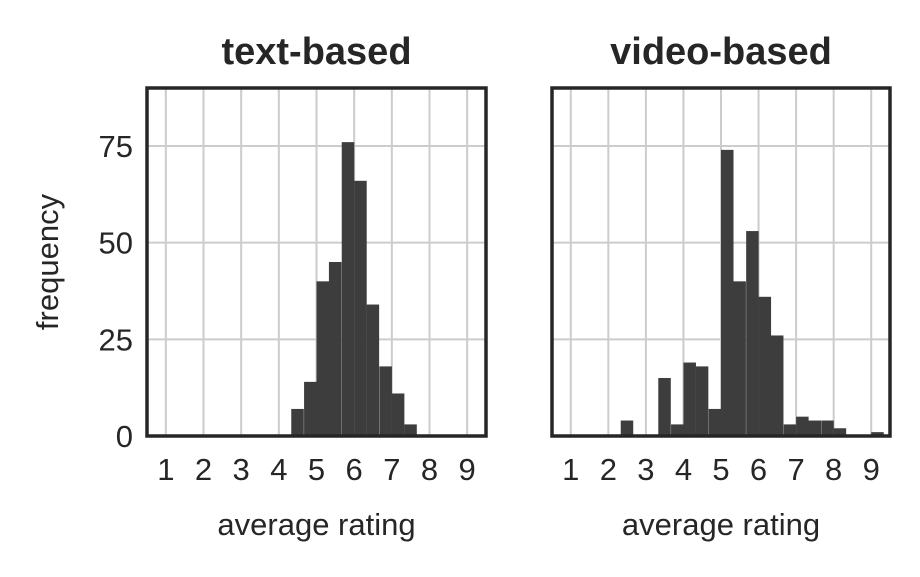 Image resolution: width=920 pixels, height=577 pixels. Describe the element at coordinates (316, 52) in the screenshot. I see `panel-title: text-based` at that location.